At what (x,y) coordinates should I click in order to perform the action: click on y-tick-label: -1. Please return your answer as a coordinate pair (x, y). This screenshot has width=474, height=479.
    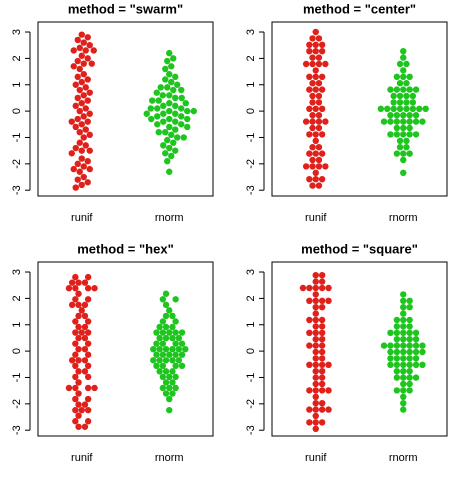
    Looking at the image, I should click on (17, 138).